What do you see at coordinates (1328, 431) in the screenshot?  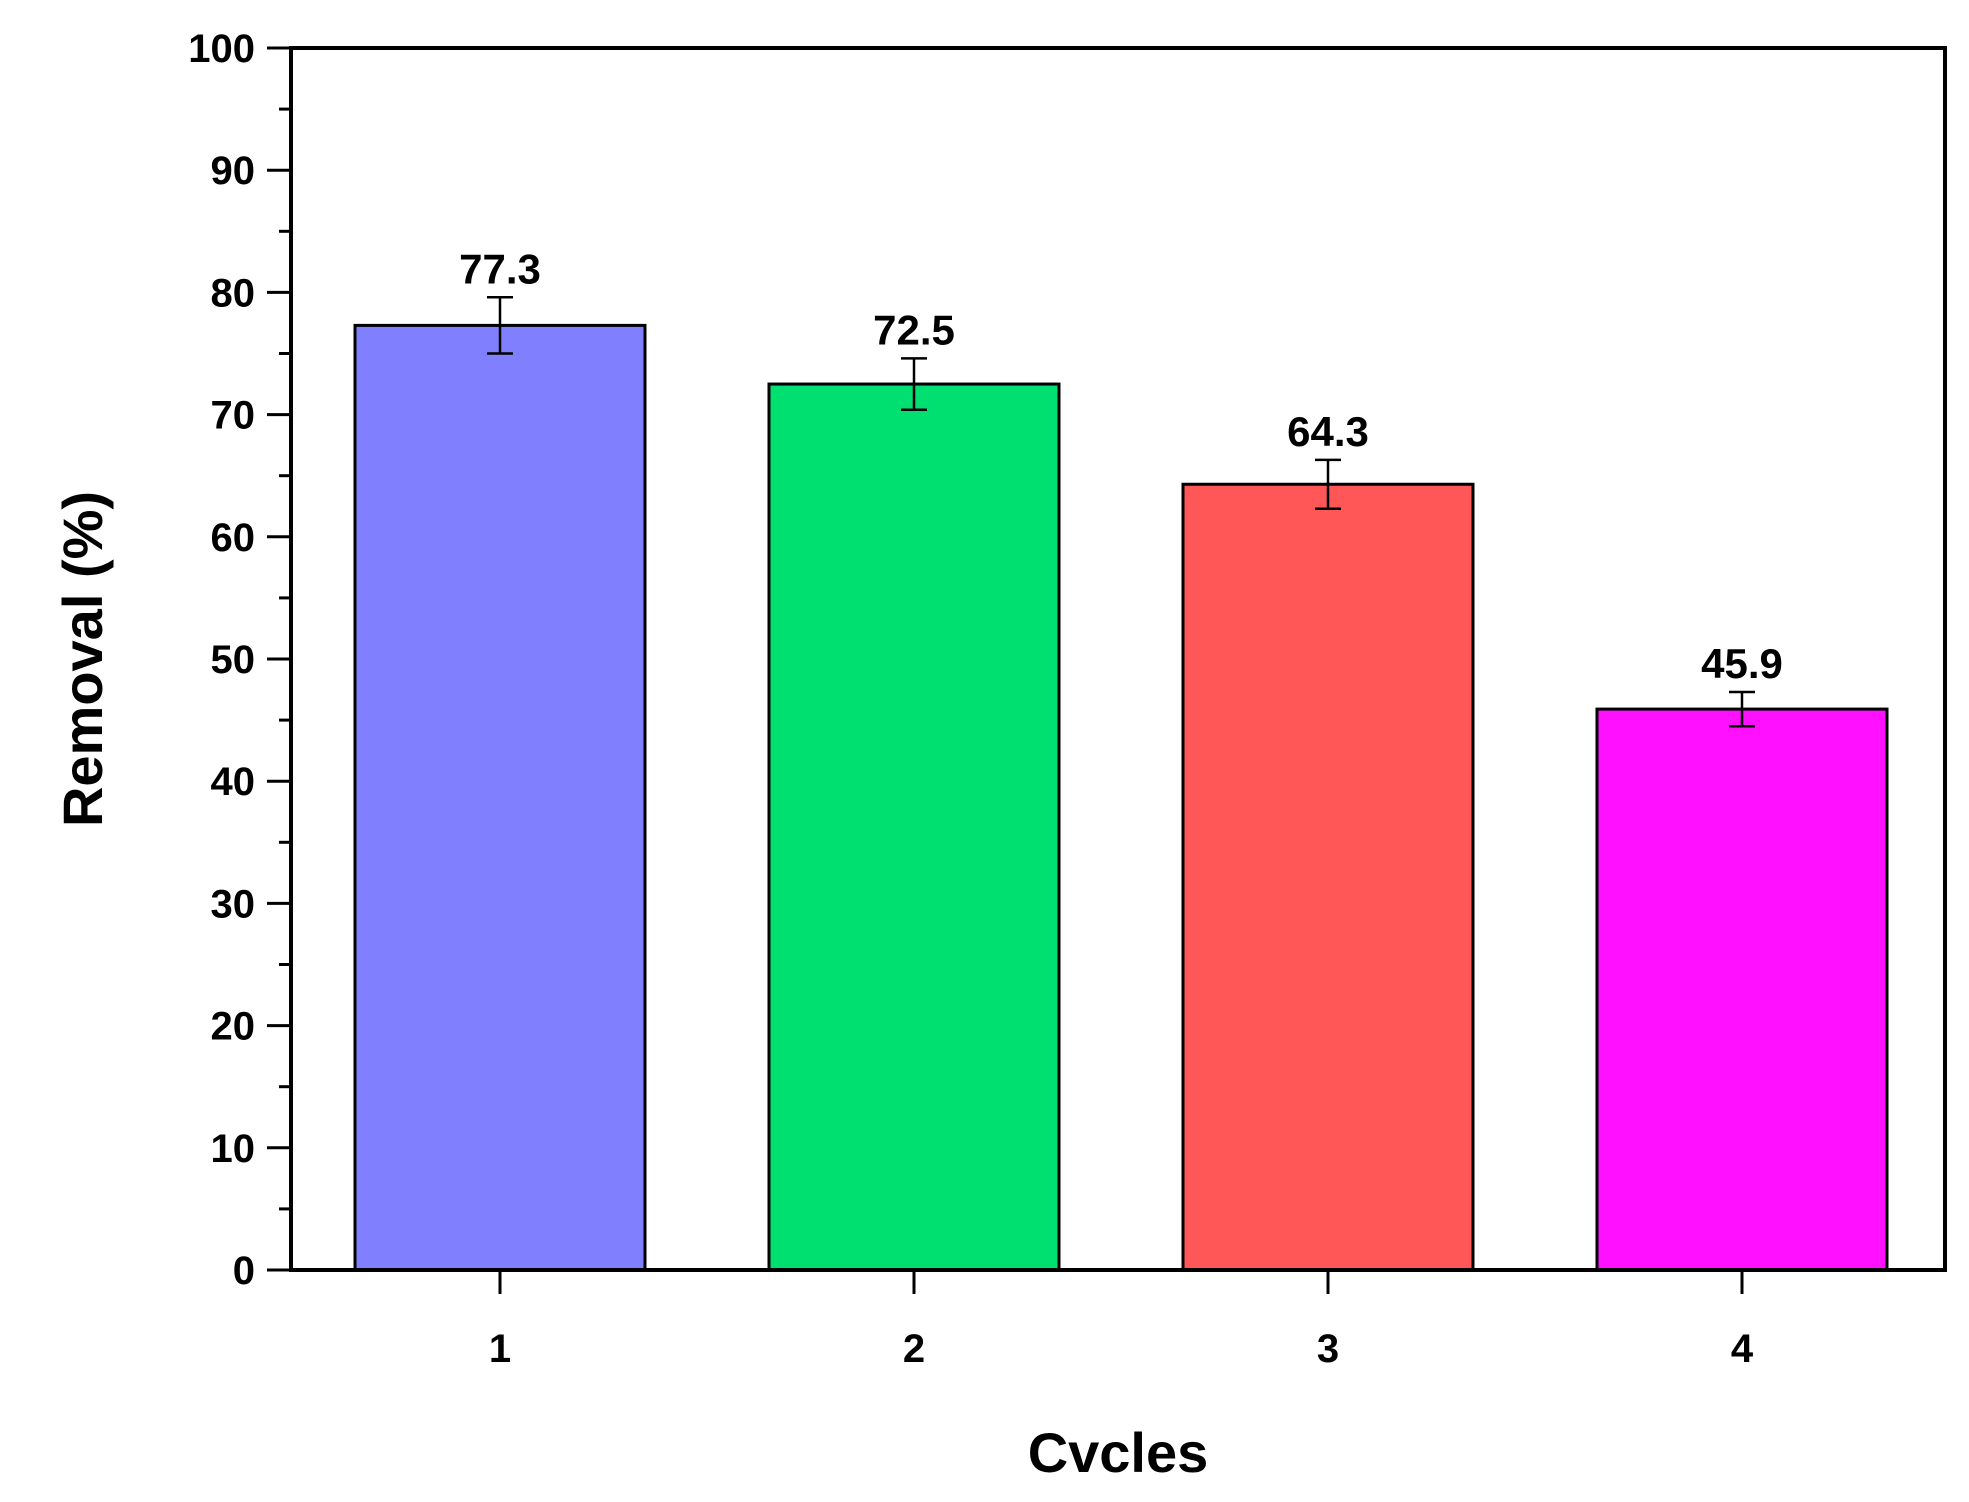 I see `value-label-3: 64.3` at bounding box center [1328, 431].